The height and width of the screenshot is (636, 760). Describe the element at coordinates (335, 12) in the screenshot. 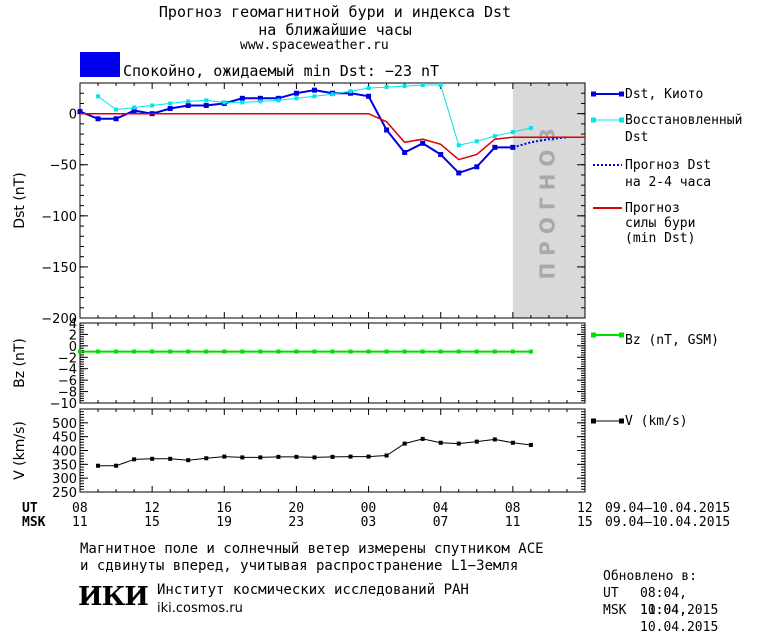

I see `title-line-1: Прогноз геомагнитной бури и индекса Dst` at that location.